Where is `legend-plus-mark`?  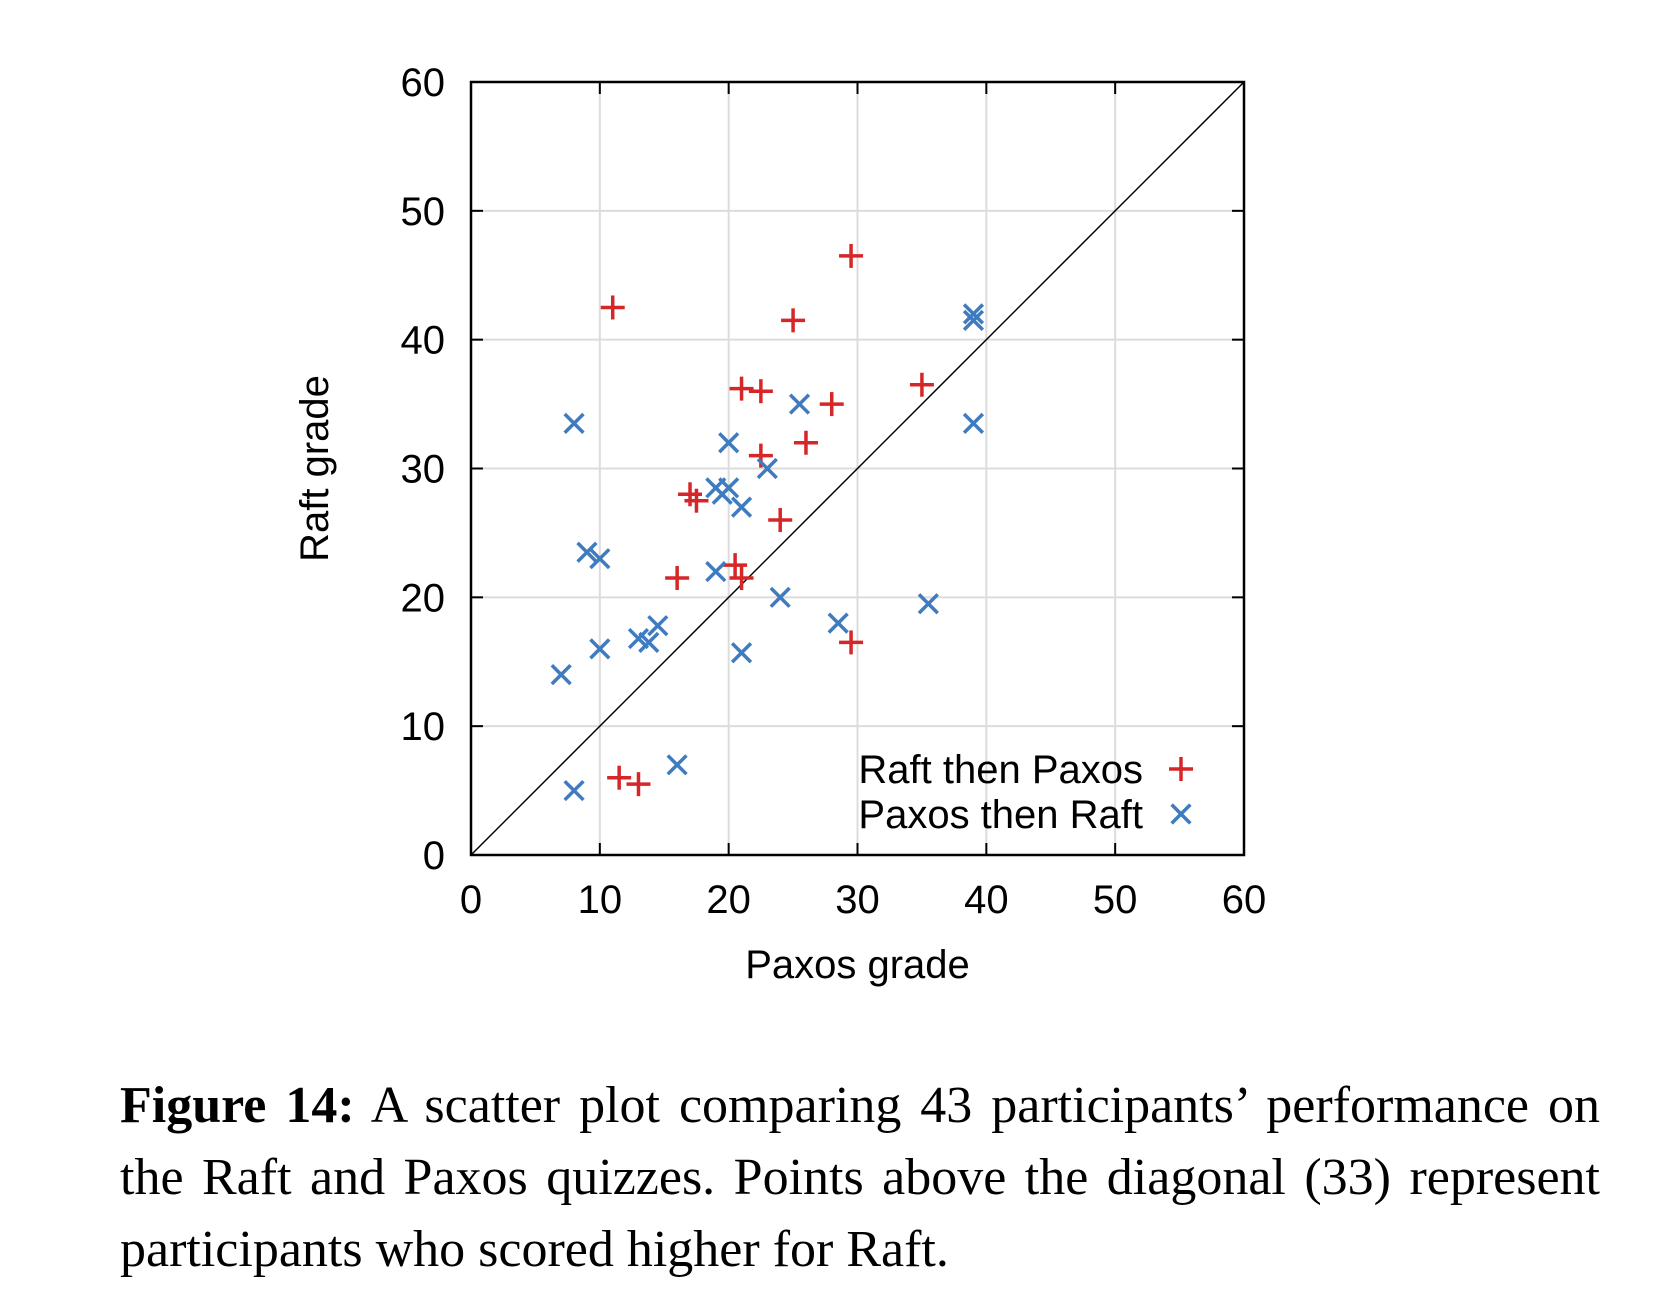
legend-plus-mark is located at coordinates (1181, 769).